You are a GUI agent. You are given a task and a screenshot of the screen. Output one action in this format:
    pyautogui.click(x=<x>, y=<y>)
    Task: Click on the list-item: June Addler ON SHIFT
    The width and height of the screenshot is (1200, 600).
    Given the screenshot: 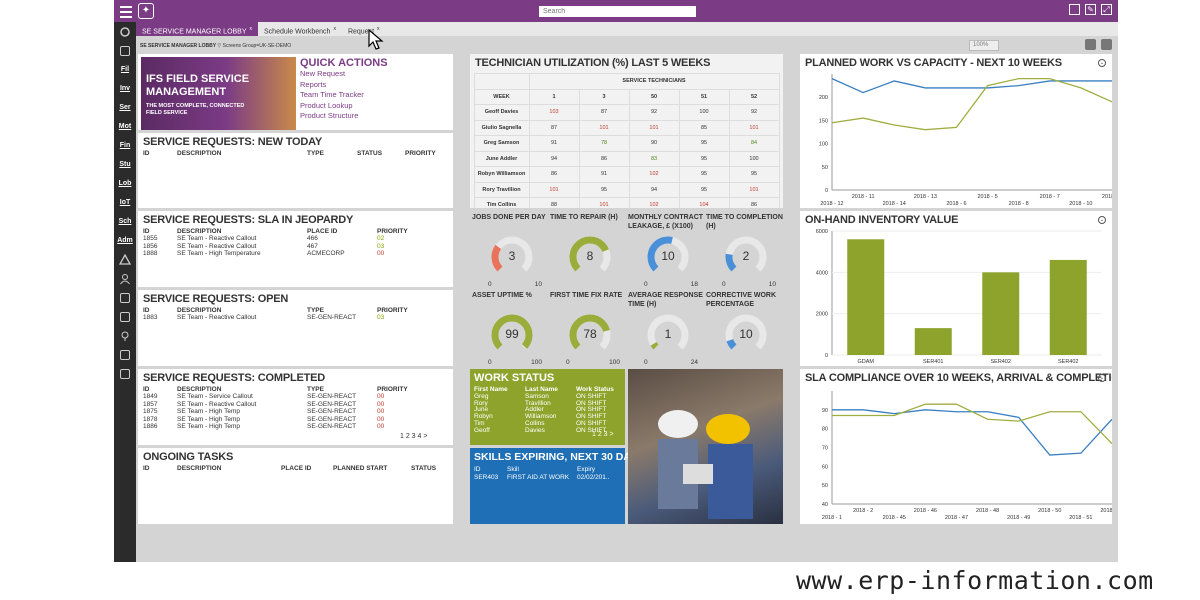 What is the action you would take?
    pyautogui.click(x=540, y=410)
    